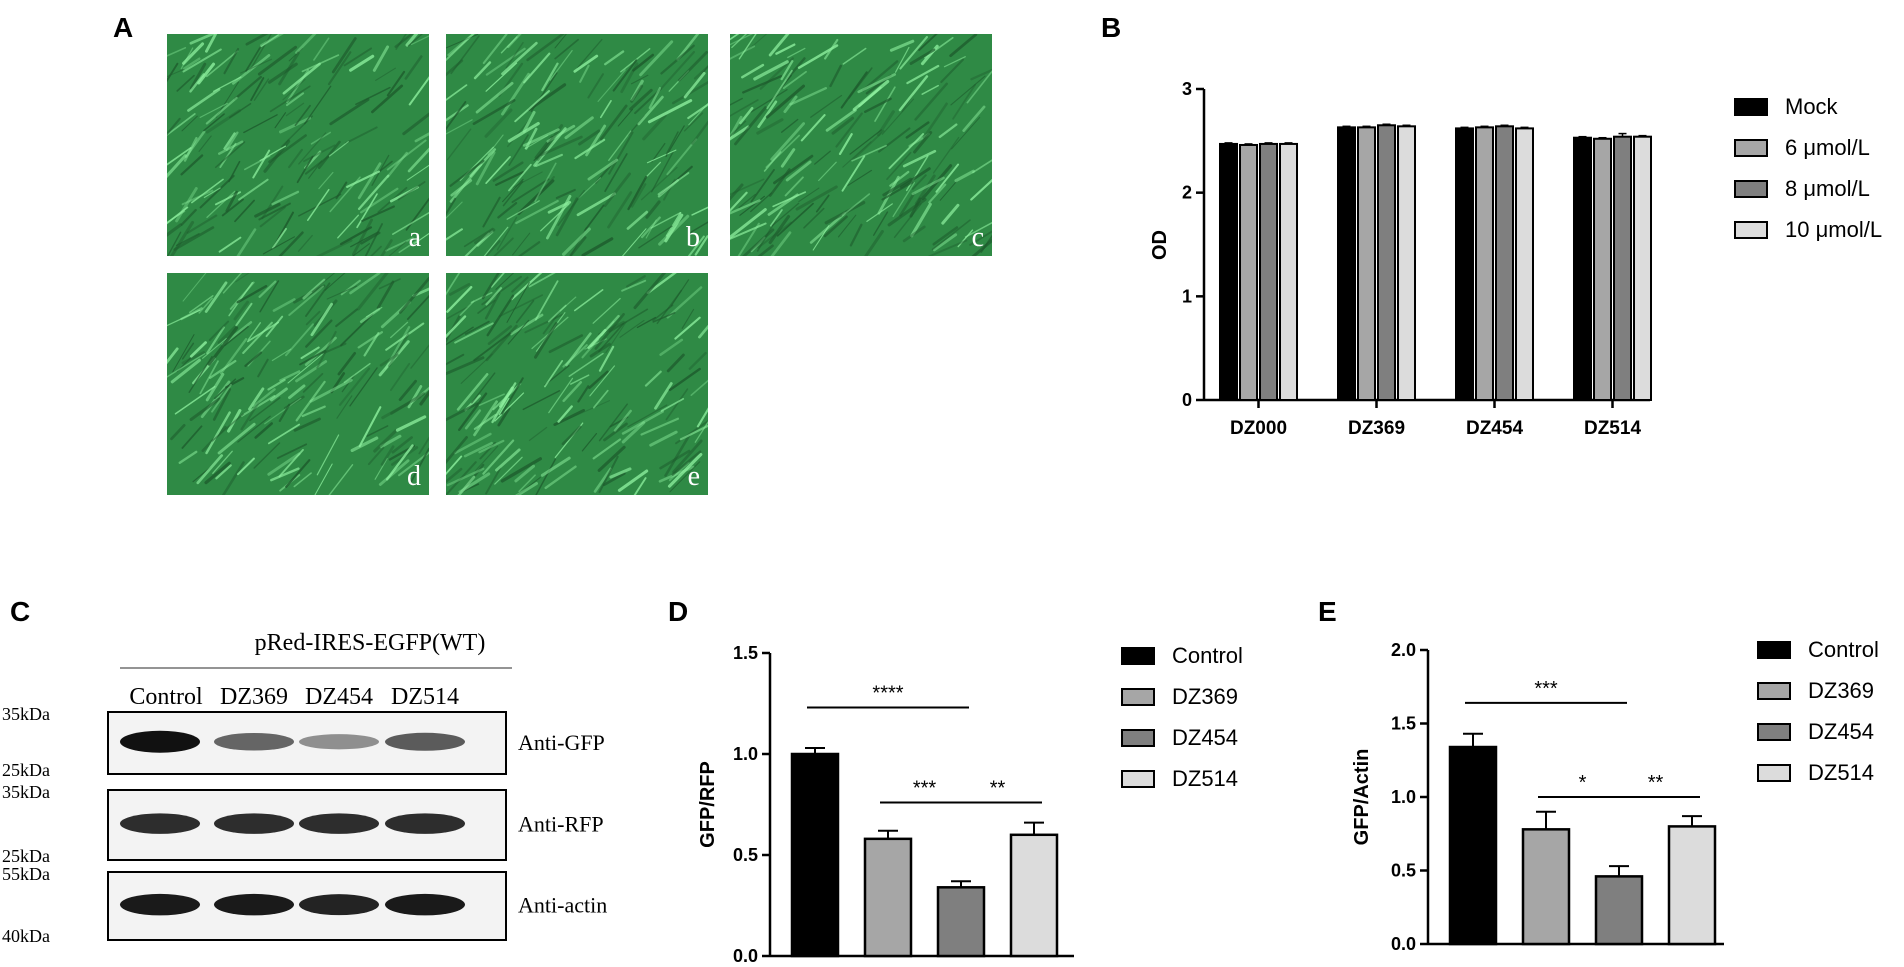 This screenshot has width=1904, height=967. I want to click on y-axis-label: OD, so click(1160, 245).